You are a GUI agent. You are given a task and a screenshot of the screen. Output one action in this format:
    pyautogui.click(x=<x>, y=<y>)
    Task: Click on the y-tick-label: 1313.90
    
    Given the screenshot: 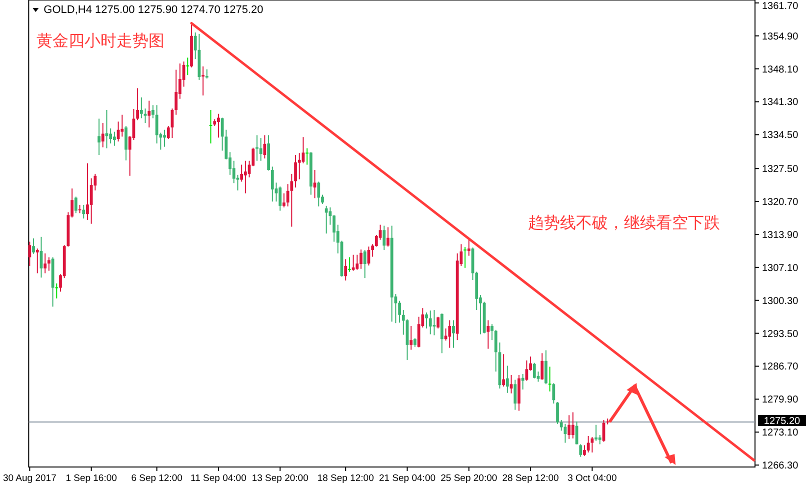 What is the action you would take?
    pyautogui.click(x=780, y=235)
    